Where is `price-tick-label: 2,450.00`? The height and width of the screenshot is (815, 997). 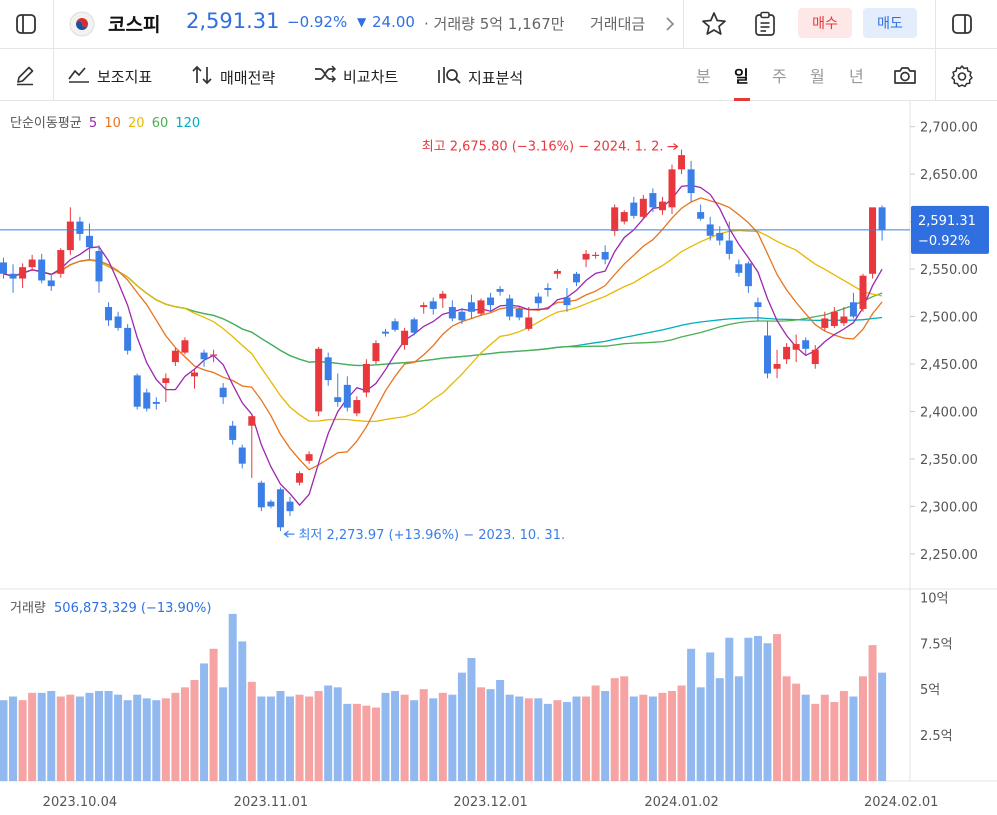 price-tick-label: 2,450.00 is located at coordinates (949, 365).